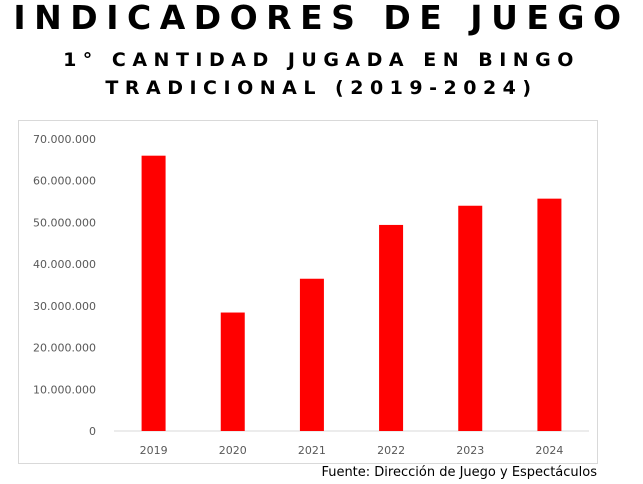  I want to click on x-tick-label: 2021, so click(312, 450).